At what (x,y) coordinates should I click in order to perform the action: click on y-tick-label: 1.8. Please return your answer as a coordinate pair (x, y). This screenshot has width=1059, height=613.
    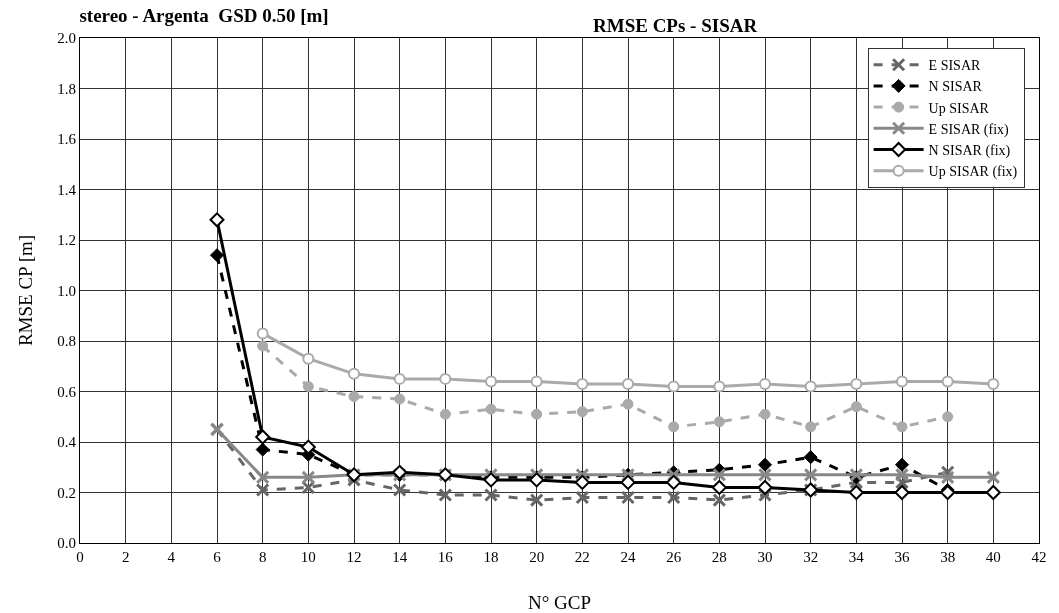
    Looking at the image, I should click on (66, 88).